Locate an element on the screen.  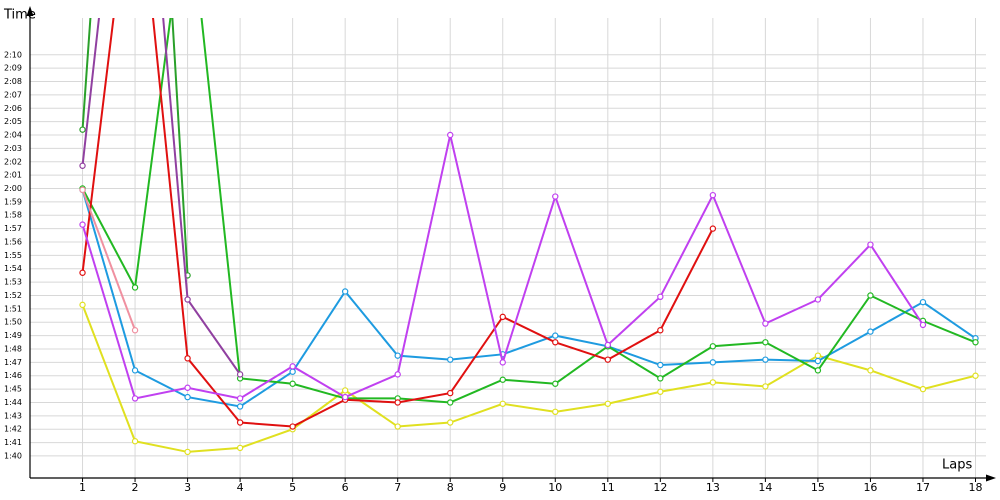
x-tick-label: 14 is located at coordinates (765, 487).